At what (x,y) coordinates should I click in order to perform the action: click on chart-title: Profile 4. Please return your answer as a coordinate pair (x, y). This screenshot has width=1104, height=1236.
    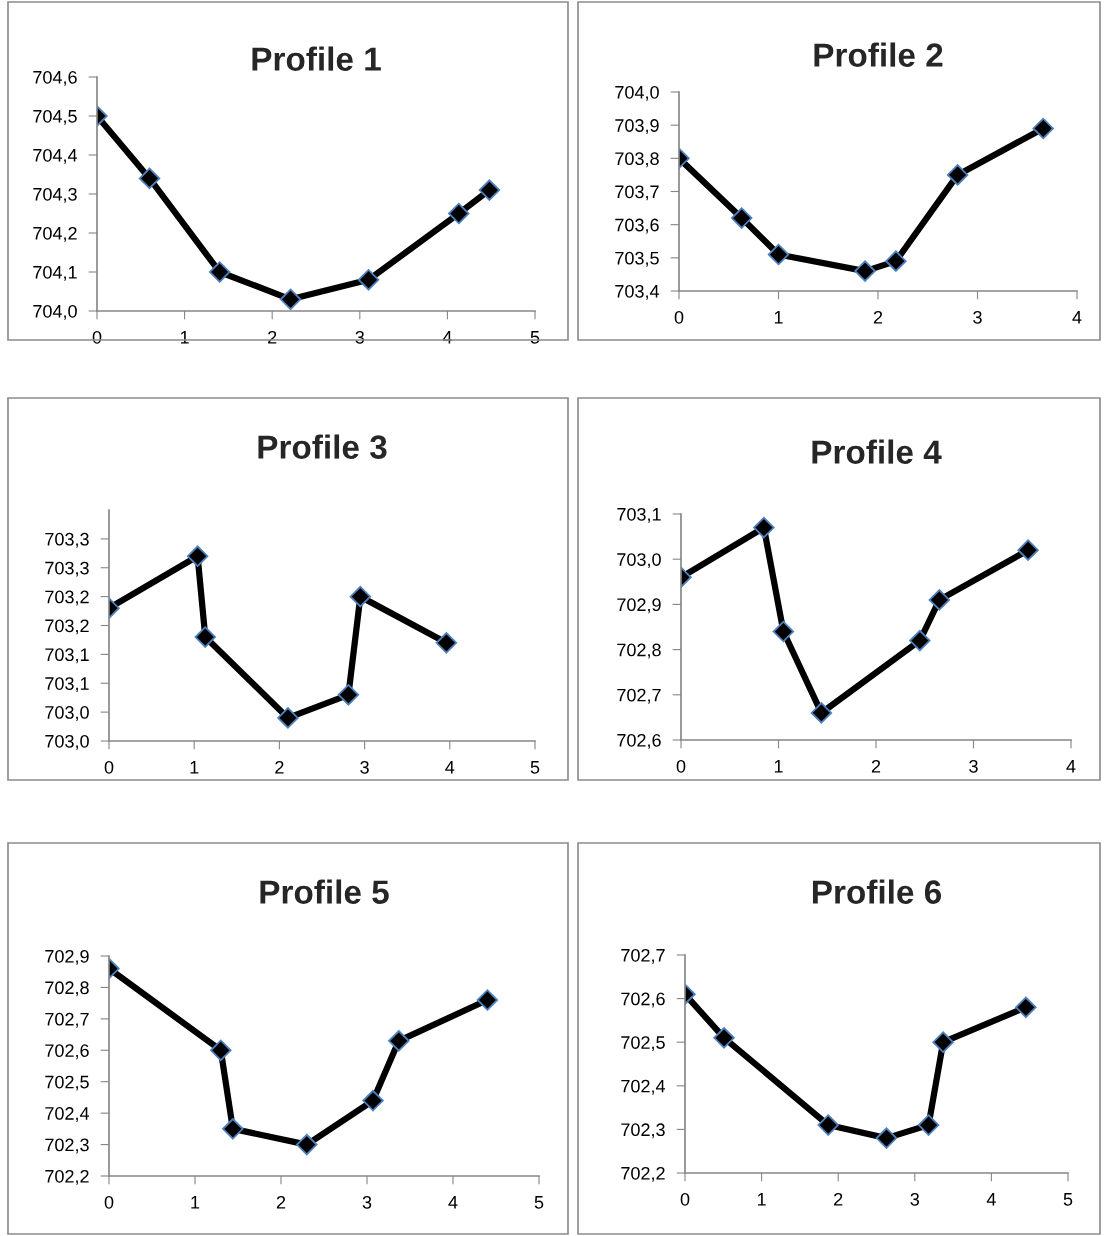
    Looking at the image, I should click on (877, 451).